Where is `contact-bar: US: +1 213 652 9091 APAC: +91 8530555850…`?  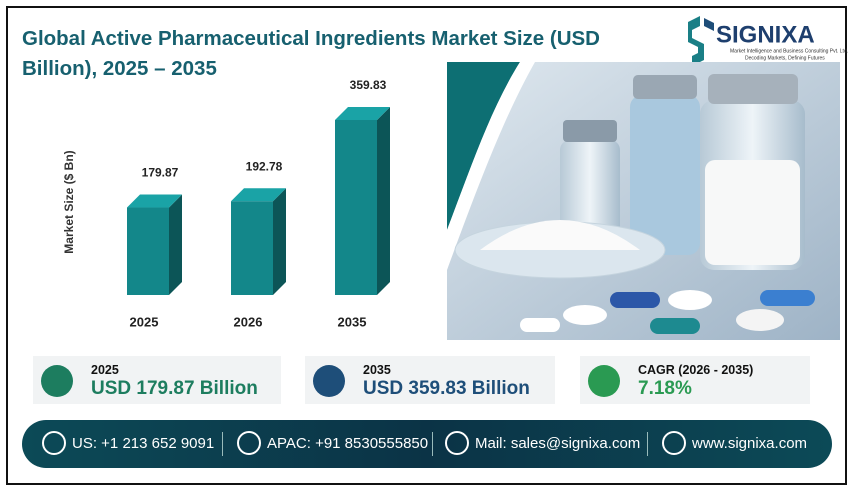
contact-bar: US: +1 213 652 9091 APAC: +91 8530555850… is located at coordinates (427, 444).